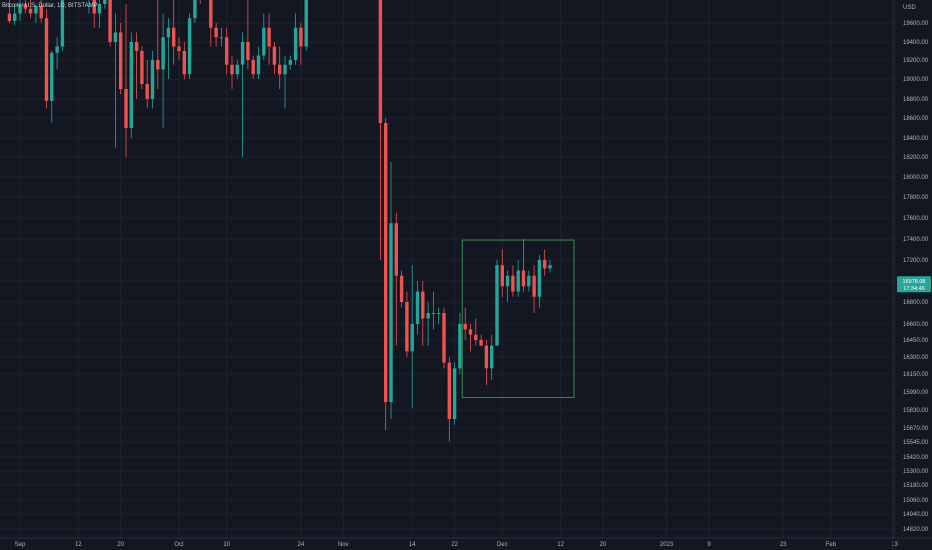 This screenshot has width=932, height=550. I want to click on x-tick-label: 22, so click(454, 545).